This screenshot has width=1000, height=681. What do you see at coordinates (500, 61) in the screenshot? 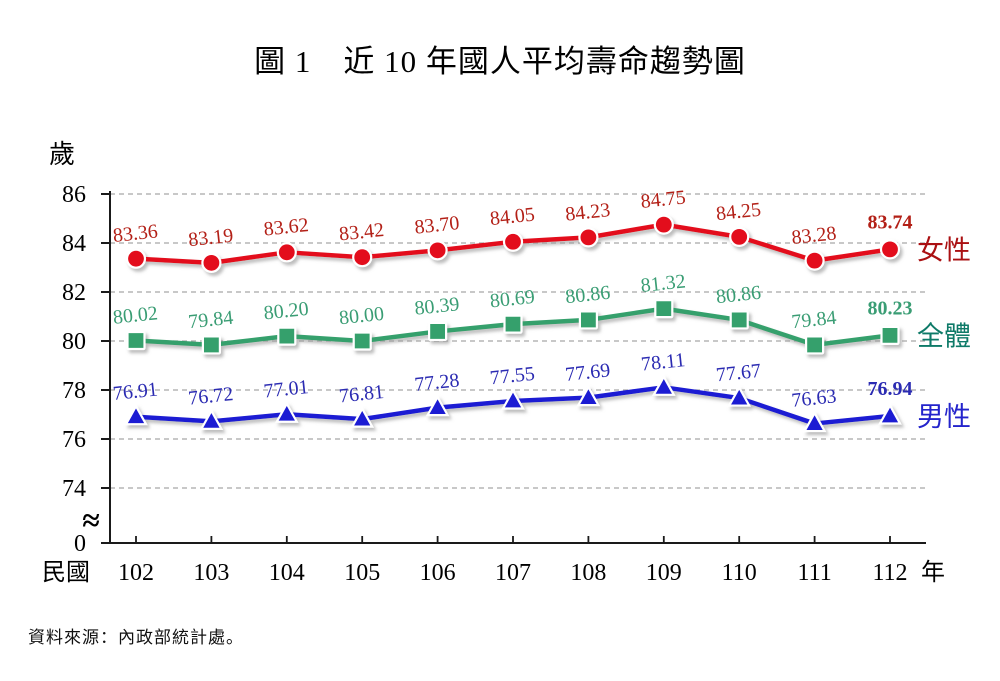
I see `chart-title: 圖 1 近 10 年國人平均壽命趨勢圖` at bounding box center [500, 61].